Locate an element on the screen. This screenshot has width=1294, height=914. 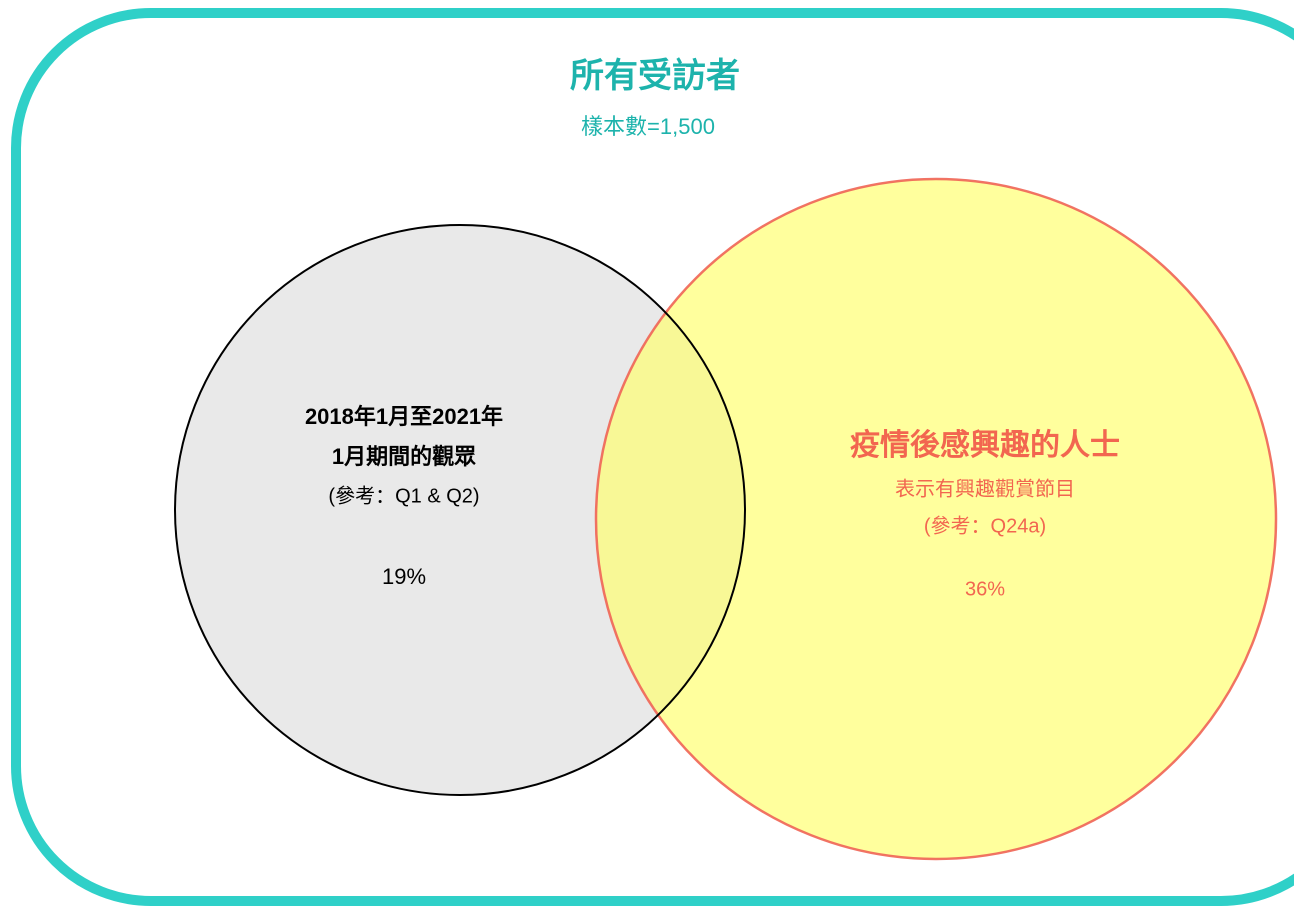
set-value: 36% is located at coordinates (985, 589).